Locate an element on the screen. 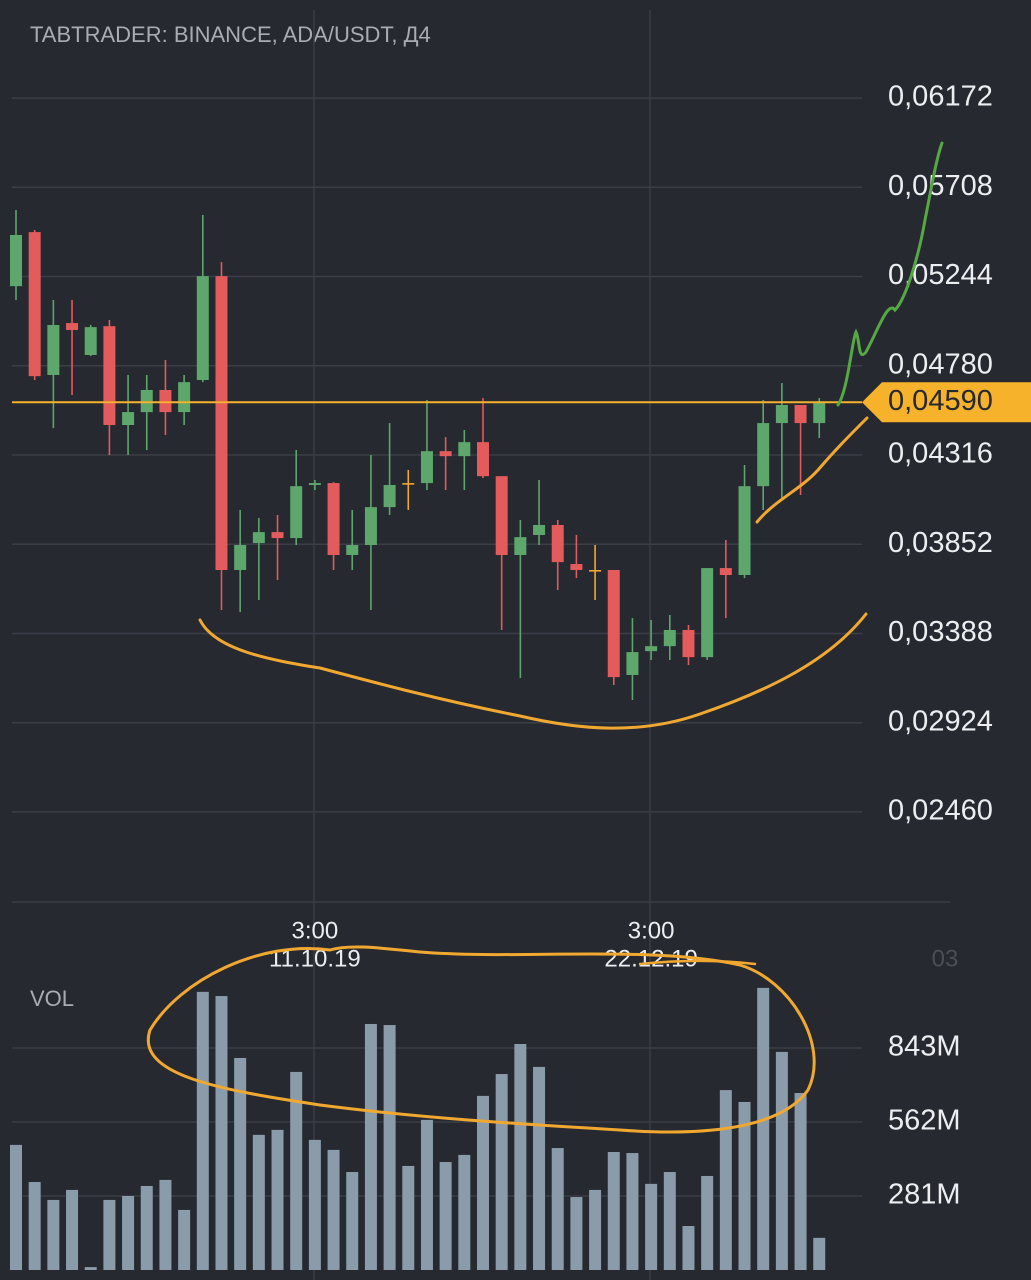  y-tick-label: 0,04316 is located at coordinates (940, 454).